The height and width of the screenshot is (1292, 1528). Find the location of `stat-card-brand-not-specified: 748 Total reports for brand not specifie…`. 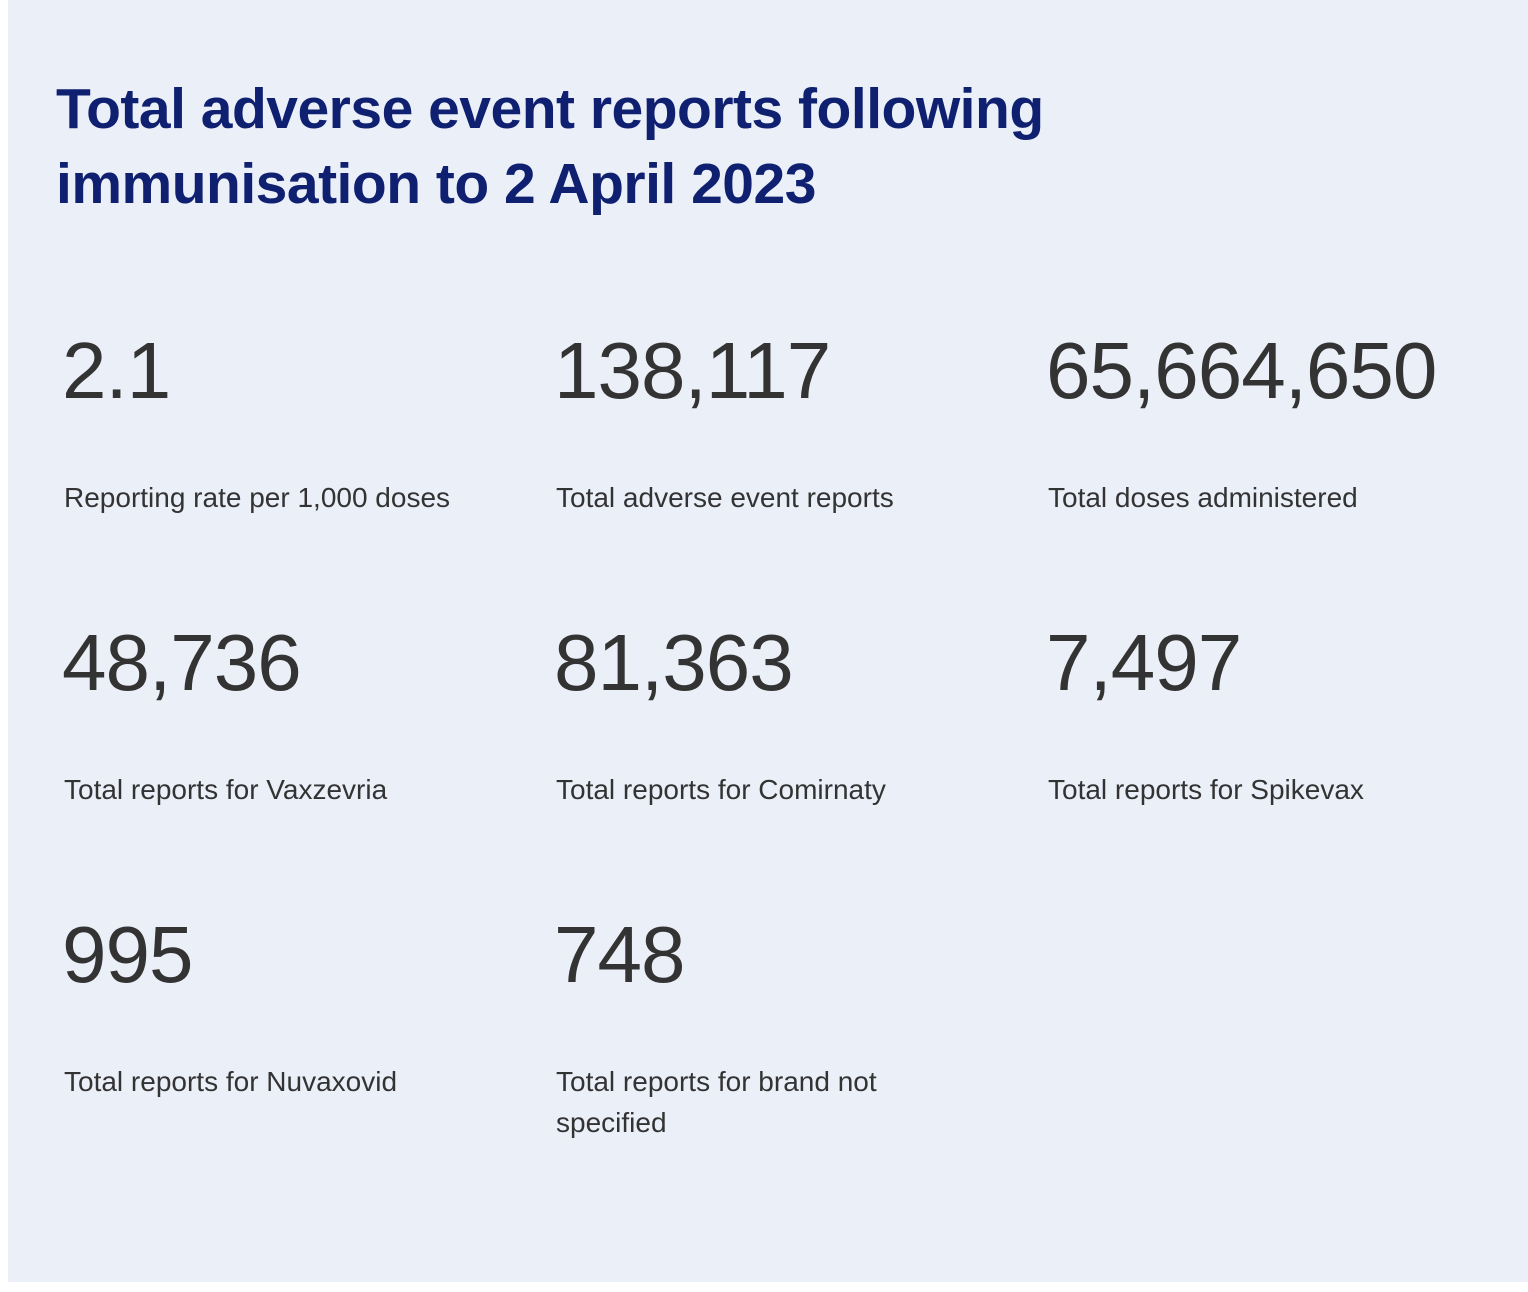

stat-card-brand-not-specified: 748 Total reports for brand not specifie… is located at coordinates (794, 1060).